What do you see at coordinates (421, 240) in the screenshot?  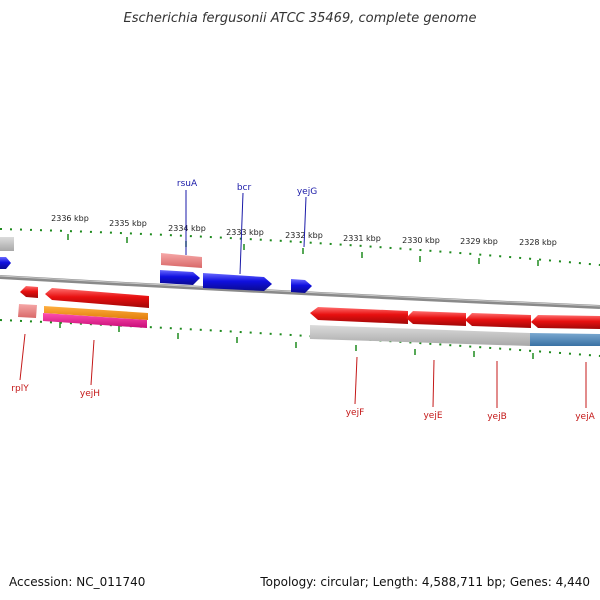 I see `scale-label-2330: 2330 kbp` at bounding box center [421, 240].